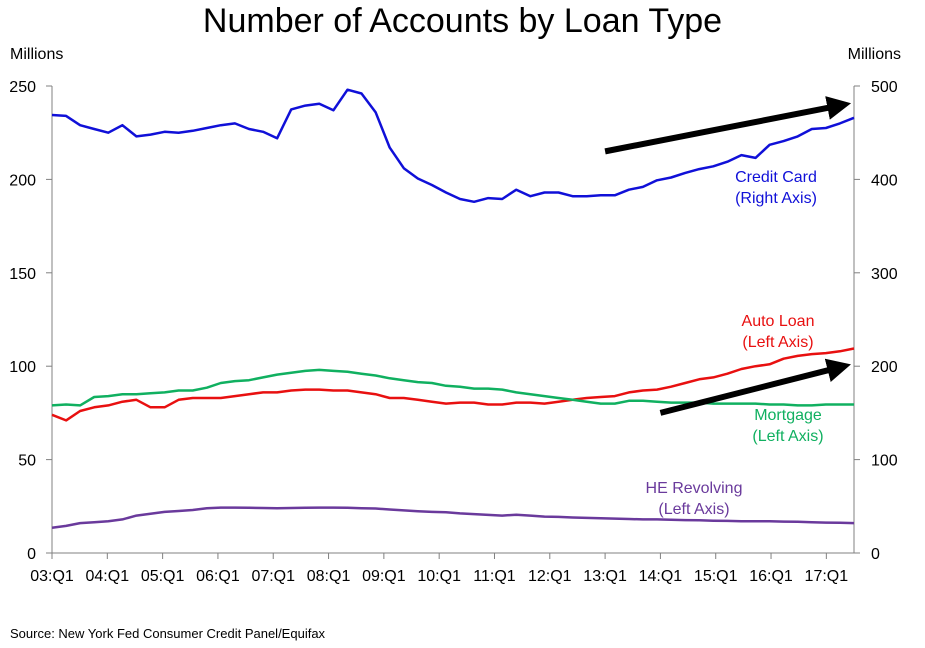  What do you see at coordinates (788, 415) in the screenshot?
I see `series-label: Mortgage` at bounding box center [788, 415].